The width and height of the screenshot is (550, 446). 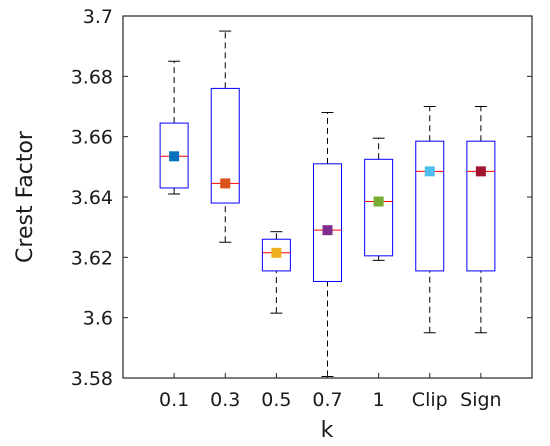 What do you see at coordinates (327, 400) in the screenshot?
I see `x-tick-label: 0.7` at bounding box center [327, 400].